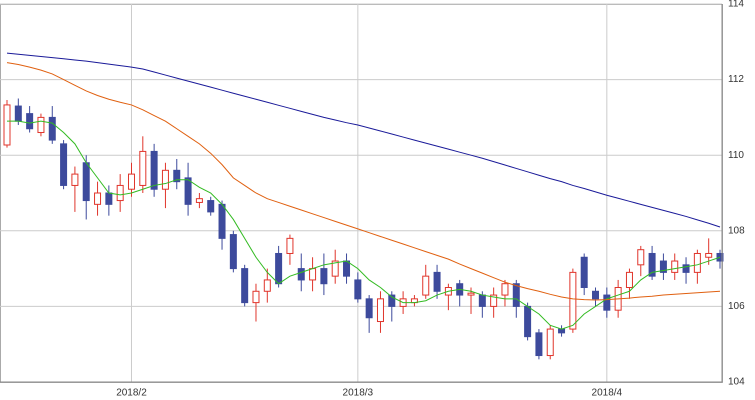 The height and width of the screenshot is (400, 755). Describe the element at coordinates (736, 79) in the screenshot. I see `y-tick-label: 112` at that location.